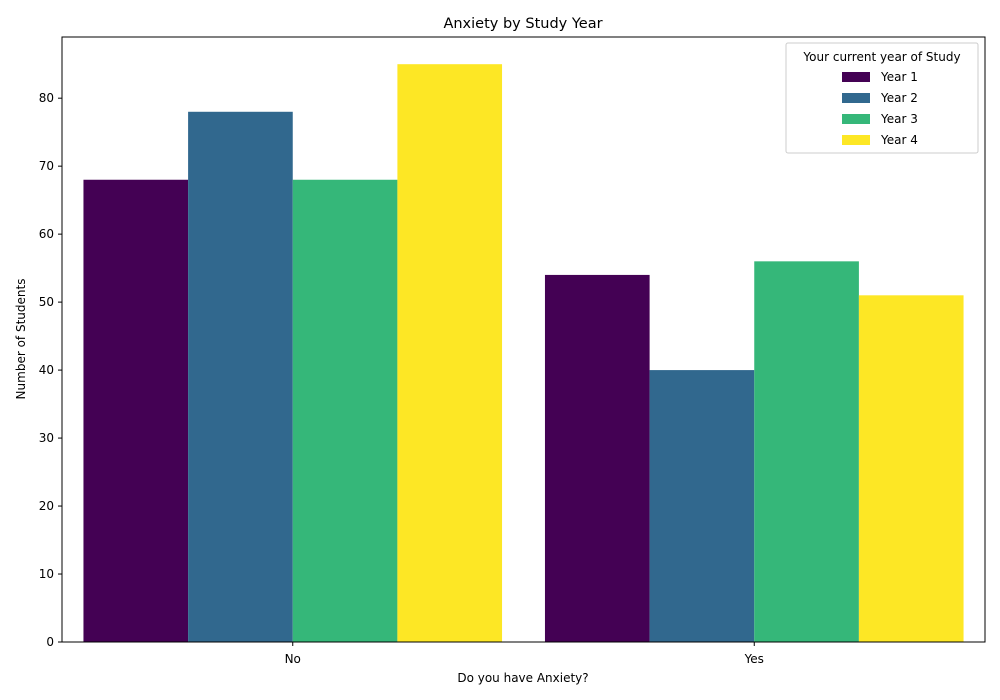 The height and width of the screenshot is (700, 1000). I want to click on bar-year-4-no, so click(450, 353).